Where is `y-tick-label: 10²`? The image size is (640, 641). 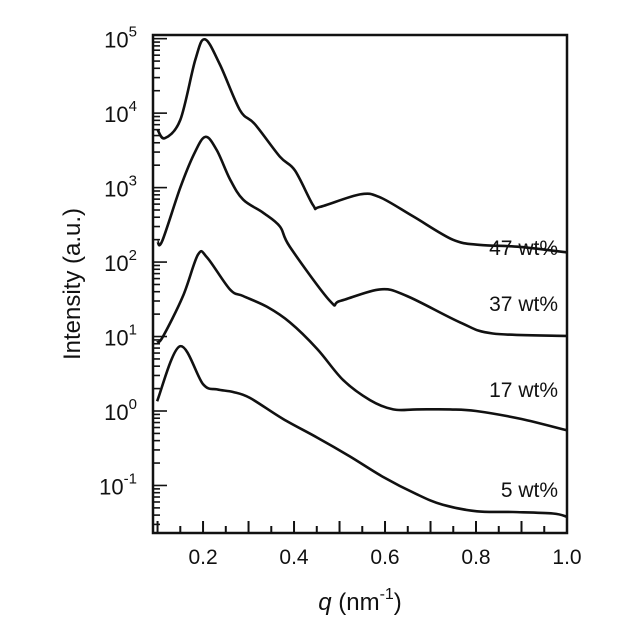
y-tick-label: 10² is located at coordinates (120, 261).